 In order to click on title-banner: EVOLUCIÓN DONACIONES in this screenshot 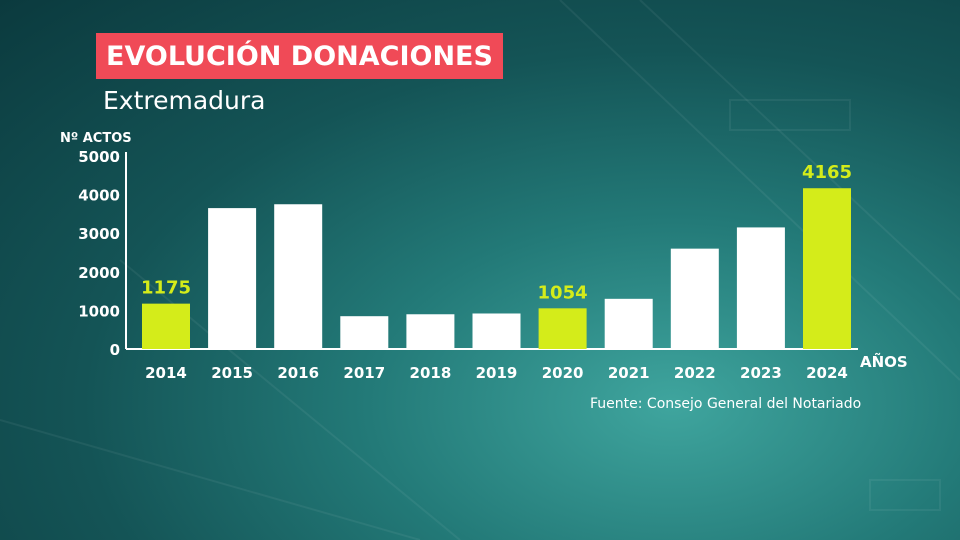, I will do `click(299, 56)`.